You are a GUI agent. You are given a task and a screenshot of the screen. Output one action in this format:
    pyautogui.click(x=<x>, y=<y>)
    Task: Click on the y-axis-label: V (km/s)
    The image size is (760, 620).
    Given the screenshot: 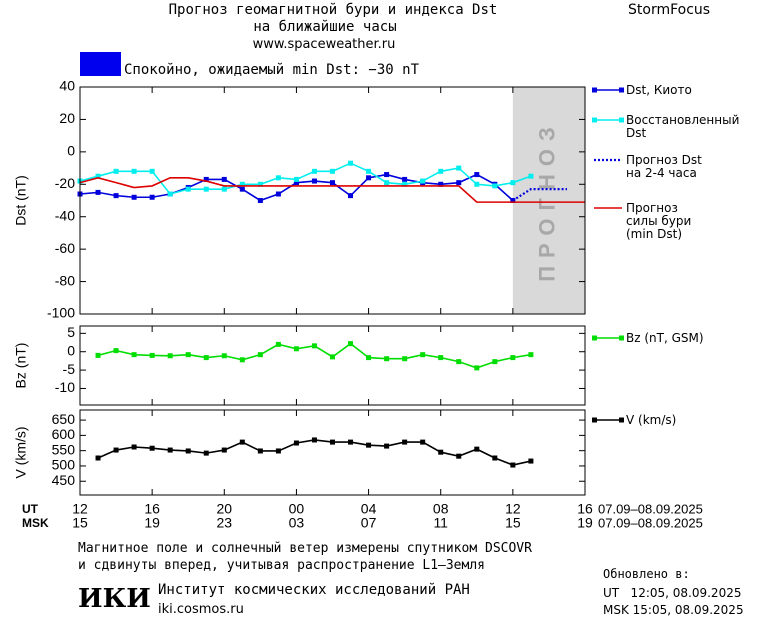 What is the action you would take?
    pyautogui.click(x=21, y=452)
    